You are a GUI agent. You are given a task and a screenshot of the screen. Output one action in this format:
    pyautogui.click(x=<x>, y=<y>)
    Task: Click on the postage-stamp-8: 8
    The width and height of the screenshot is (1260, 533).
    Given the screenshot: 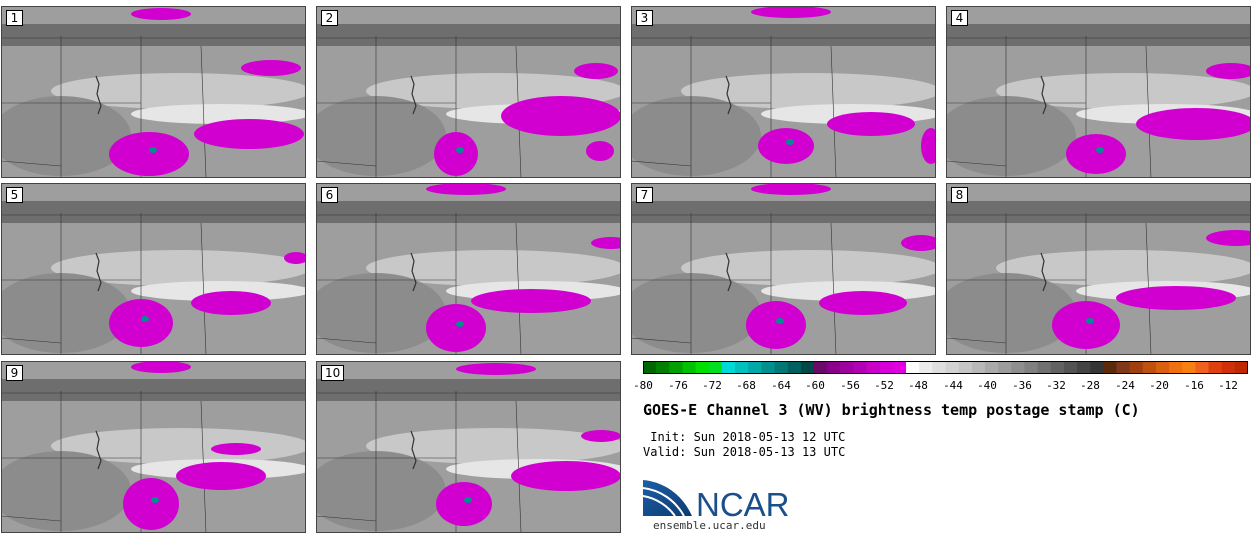 What is the action you would take?
    pyautogui.click(x=1098, y=269)
    